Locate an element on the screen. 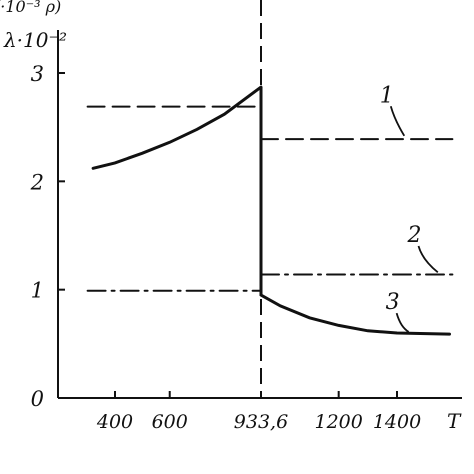 This screenshot has height=474, width=474. x-tick-label: 400 is located at coordinates (114, 422).